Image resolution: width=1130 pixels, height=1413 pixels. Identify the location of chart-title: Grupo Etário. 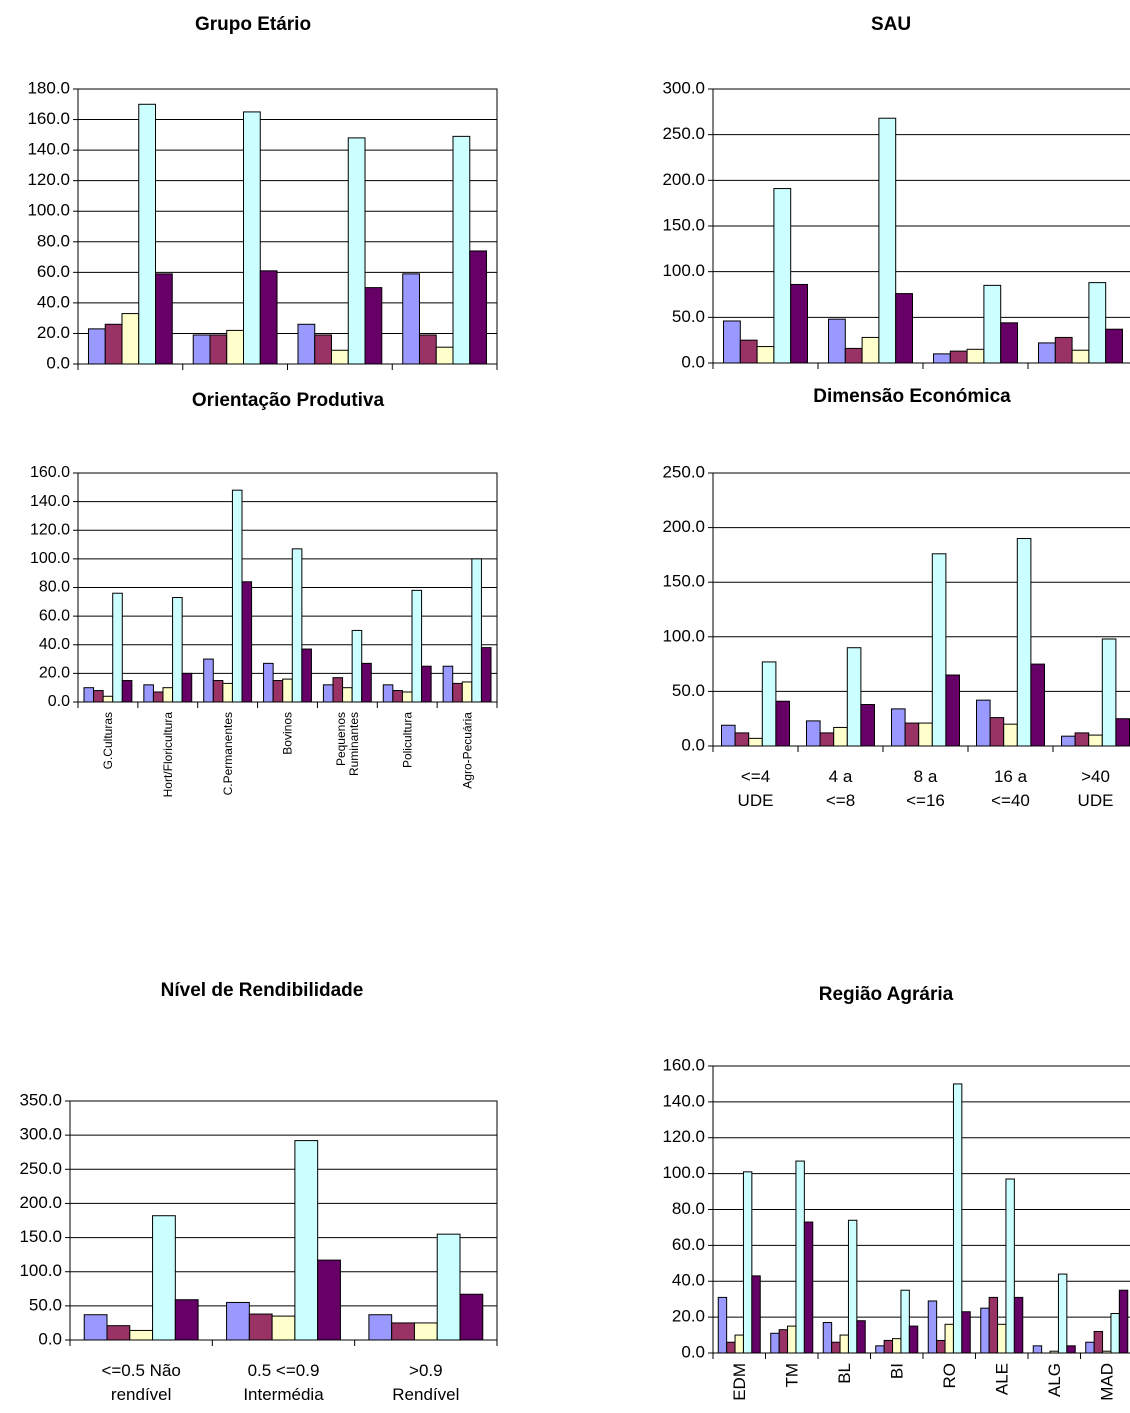
(253, 24).